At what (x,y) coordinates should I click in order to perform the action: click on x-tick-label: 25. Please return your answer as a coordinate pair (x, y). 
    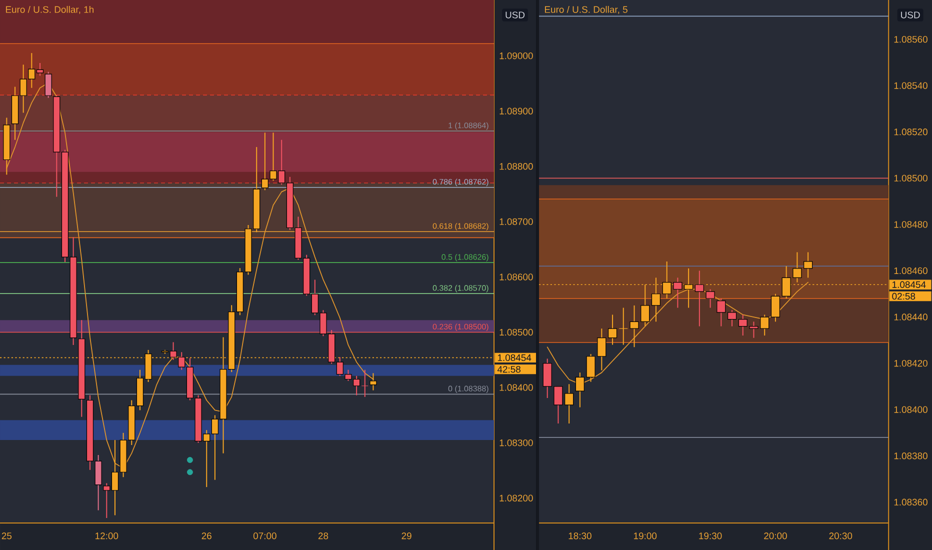
    Looking at the image, I should click on (7, 536).